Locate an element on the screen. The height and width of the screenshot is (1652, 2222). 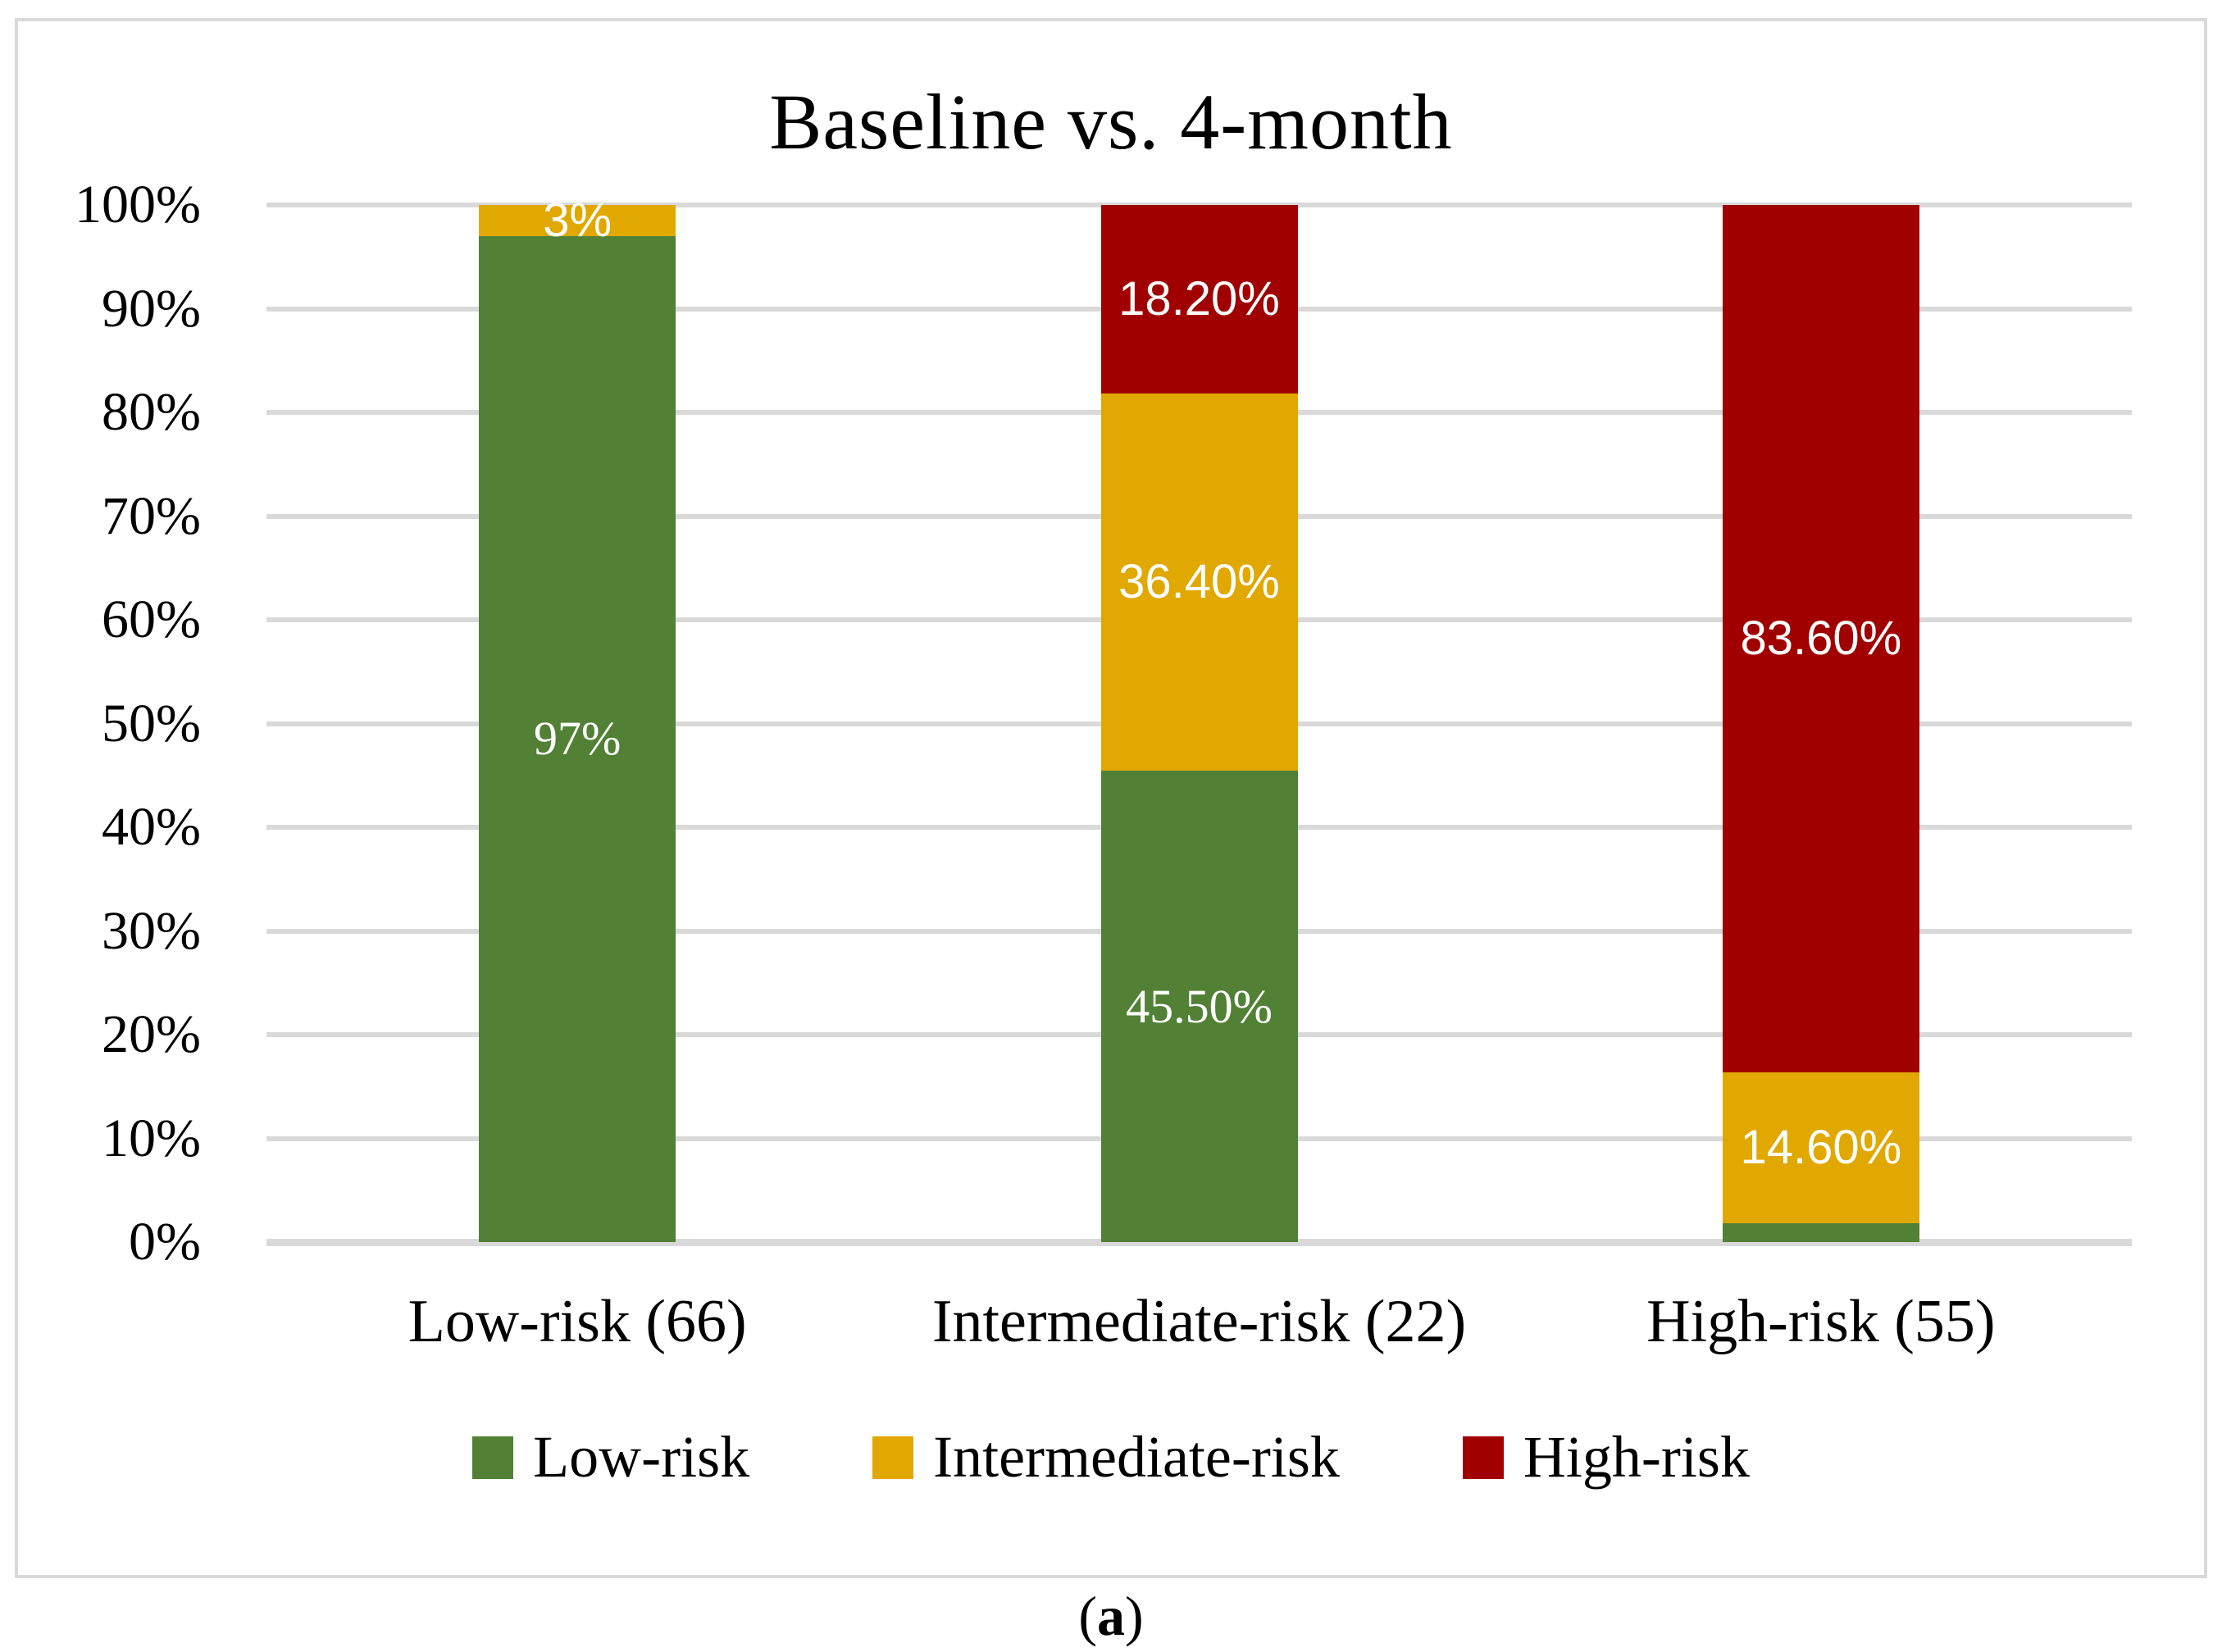
segment-low-risk: 97% is located at coordinates (577, 738).